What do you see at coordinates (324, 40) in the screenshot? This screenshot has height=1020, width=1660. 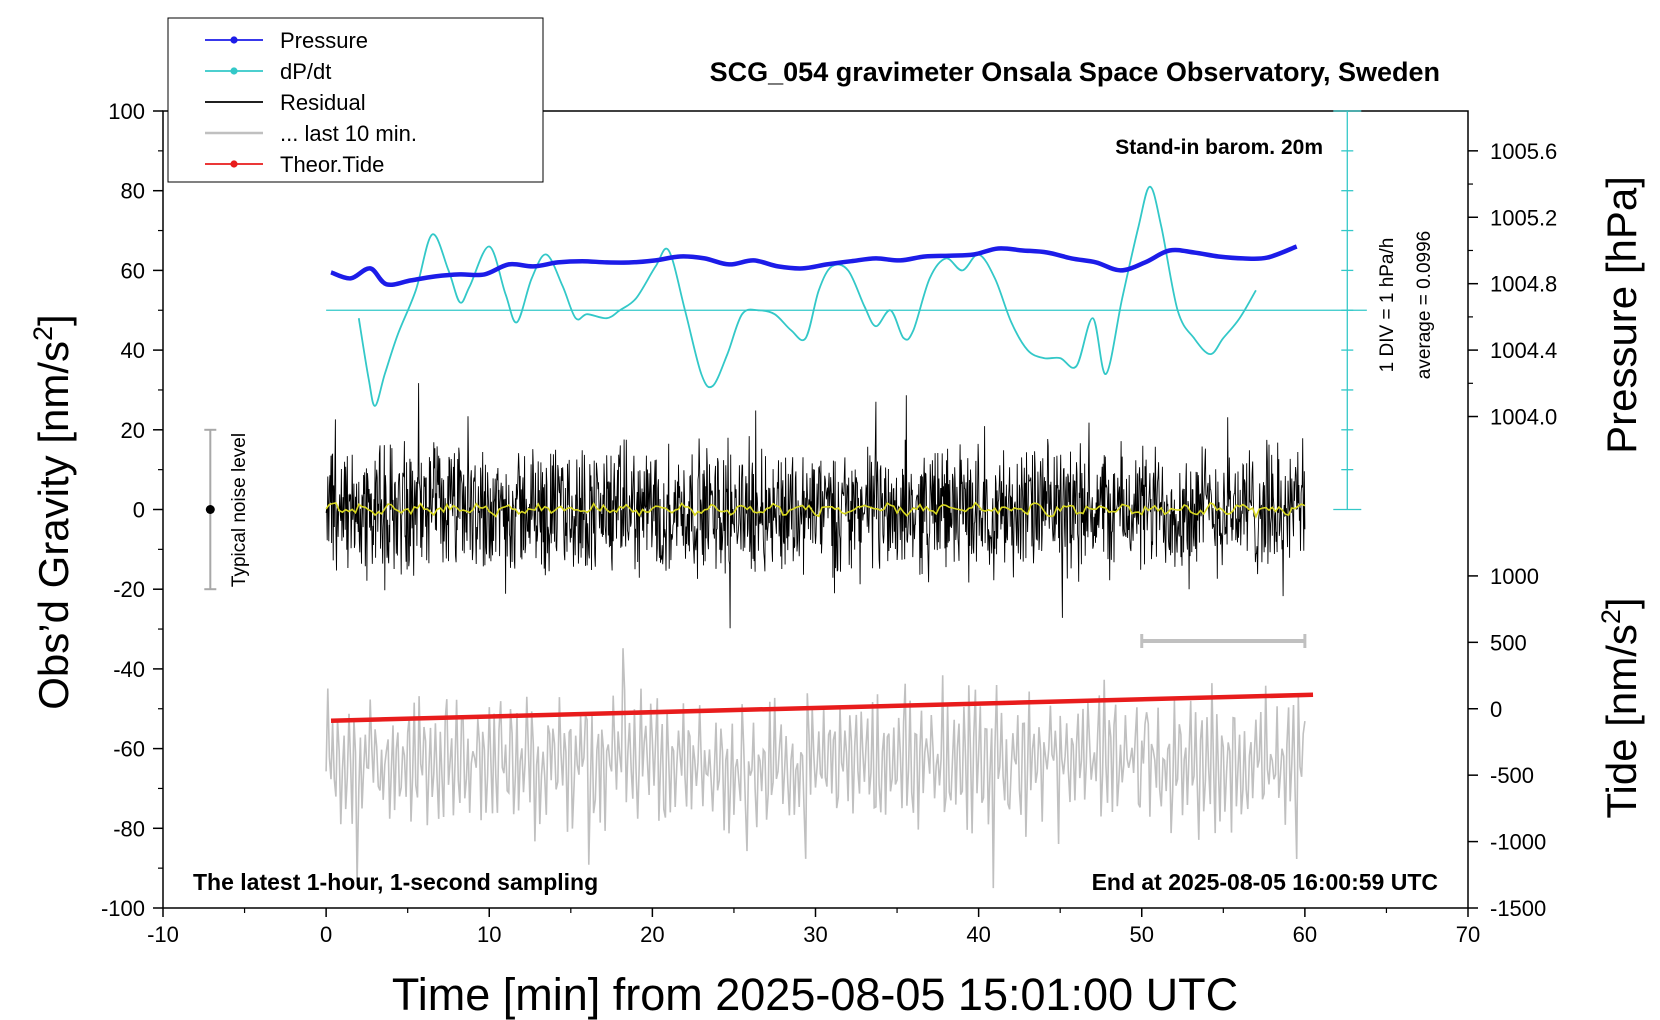 I see `legend-label-0: Pressure` at bounding box center [324, 40].